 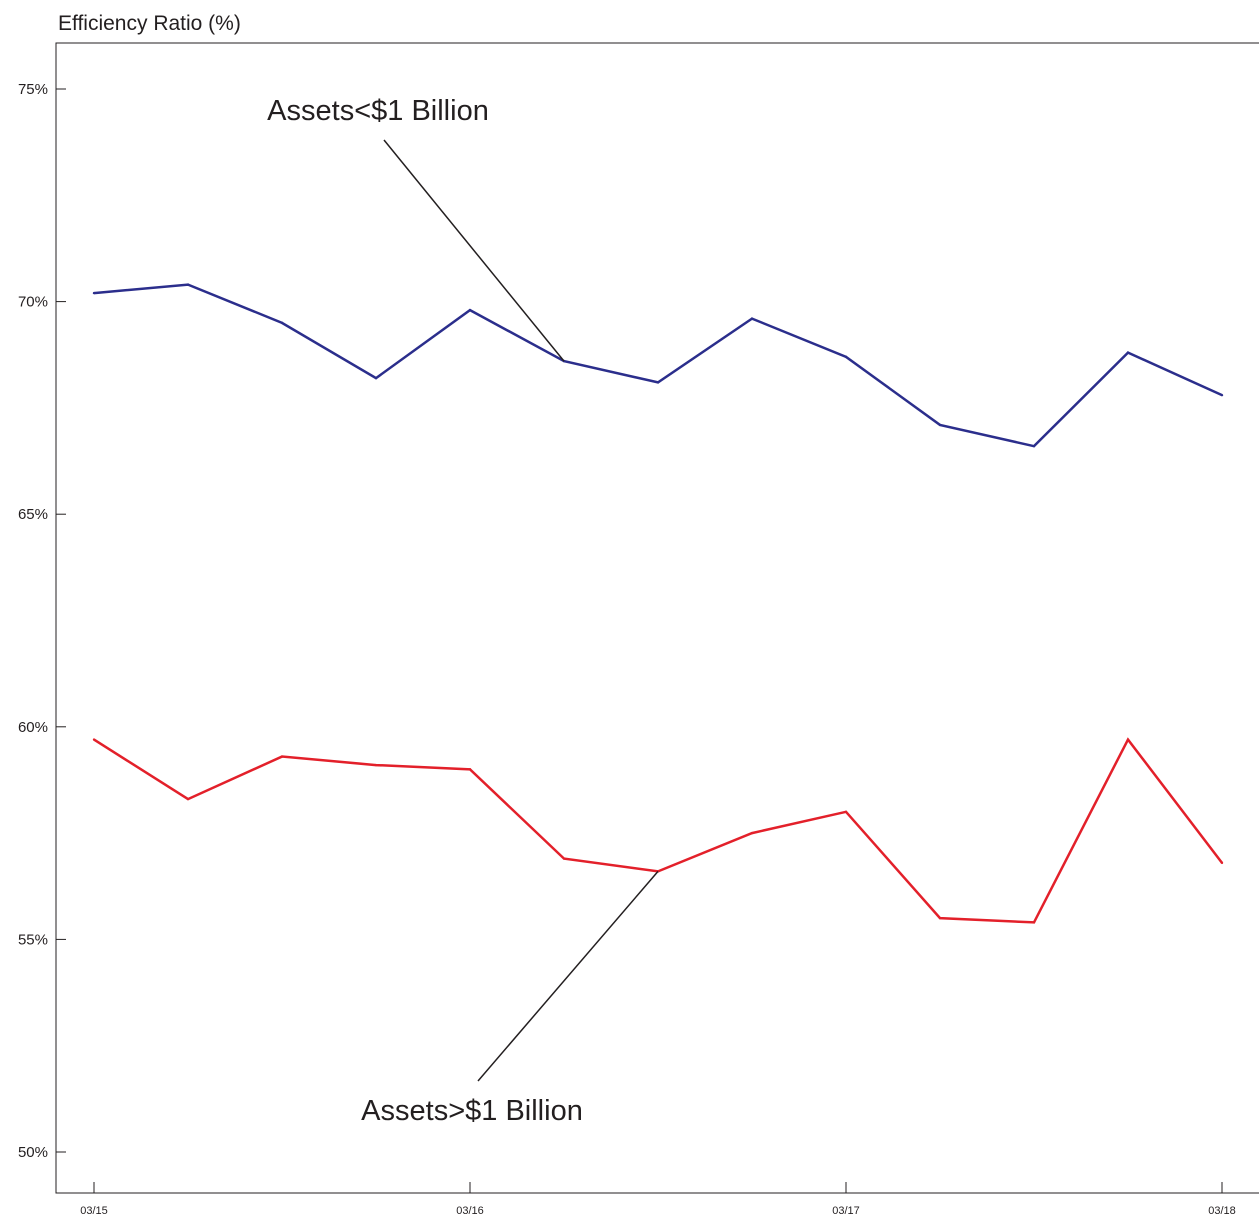 I want to click on x-axis: 03/15 03/16 03/17 03/18, so click(x=658, y=1199).